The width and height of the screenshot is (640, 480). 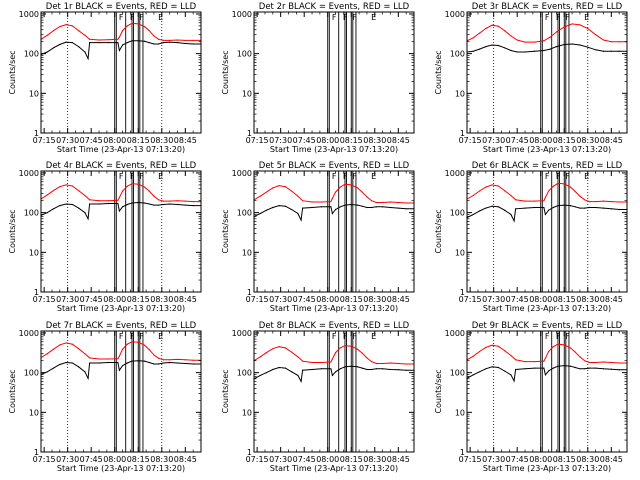 I want to click on plot-frame, so click(x=547, y=72).